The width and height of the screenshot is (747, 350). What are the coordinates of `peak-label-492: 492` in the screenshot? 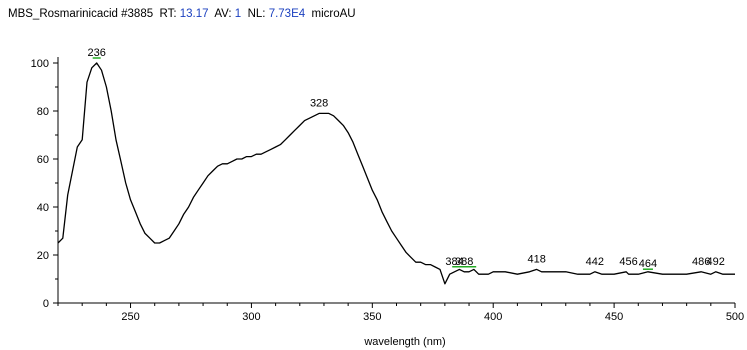 It's located at (715, 262).